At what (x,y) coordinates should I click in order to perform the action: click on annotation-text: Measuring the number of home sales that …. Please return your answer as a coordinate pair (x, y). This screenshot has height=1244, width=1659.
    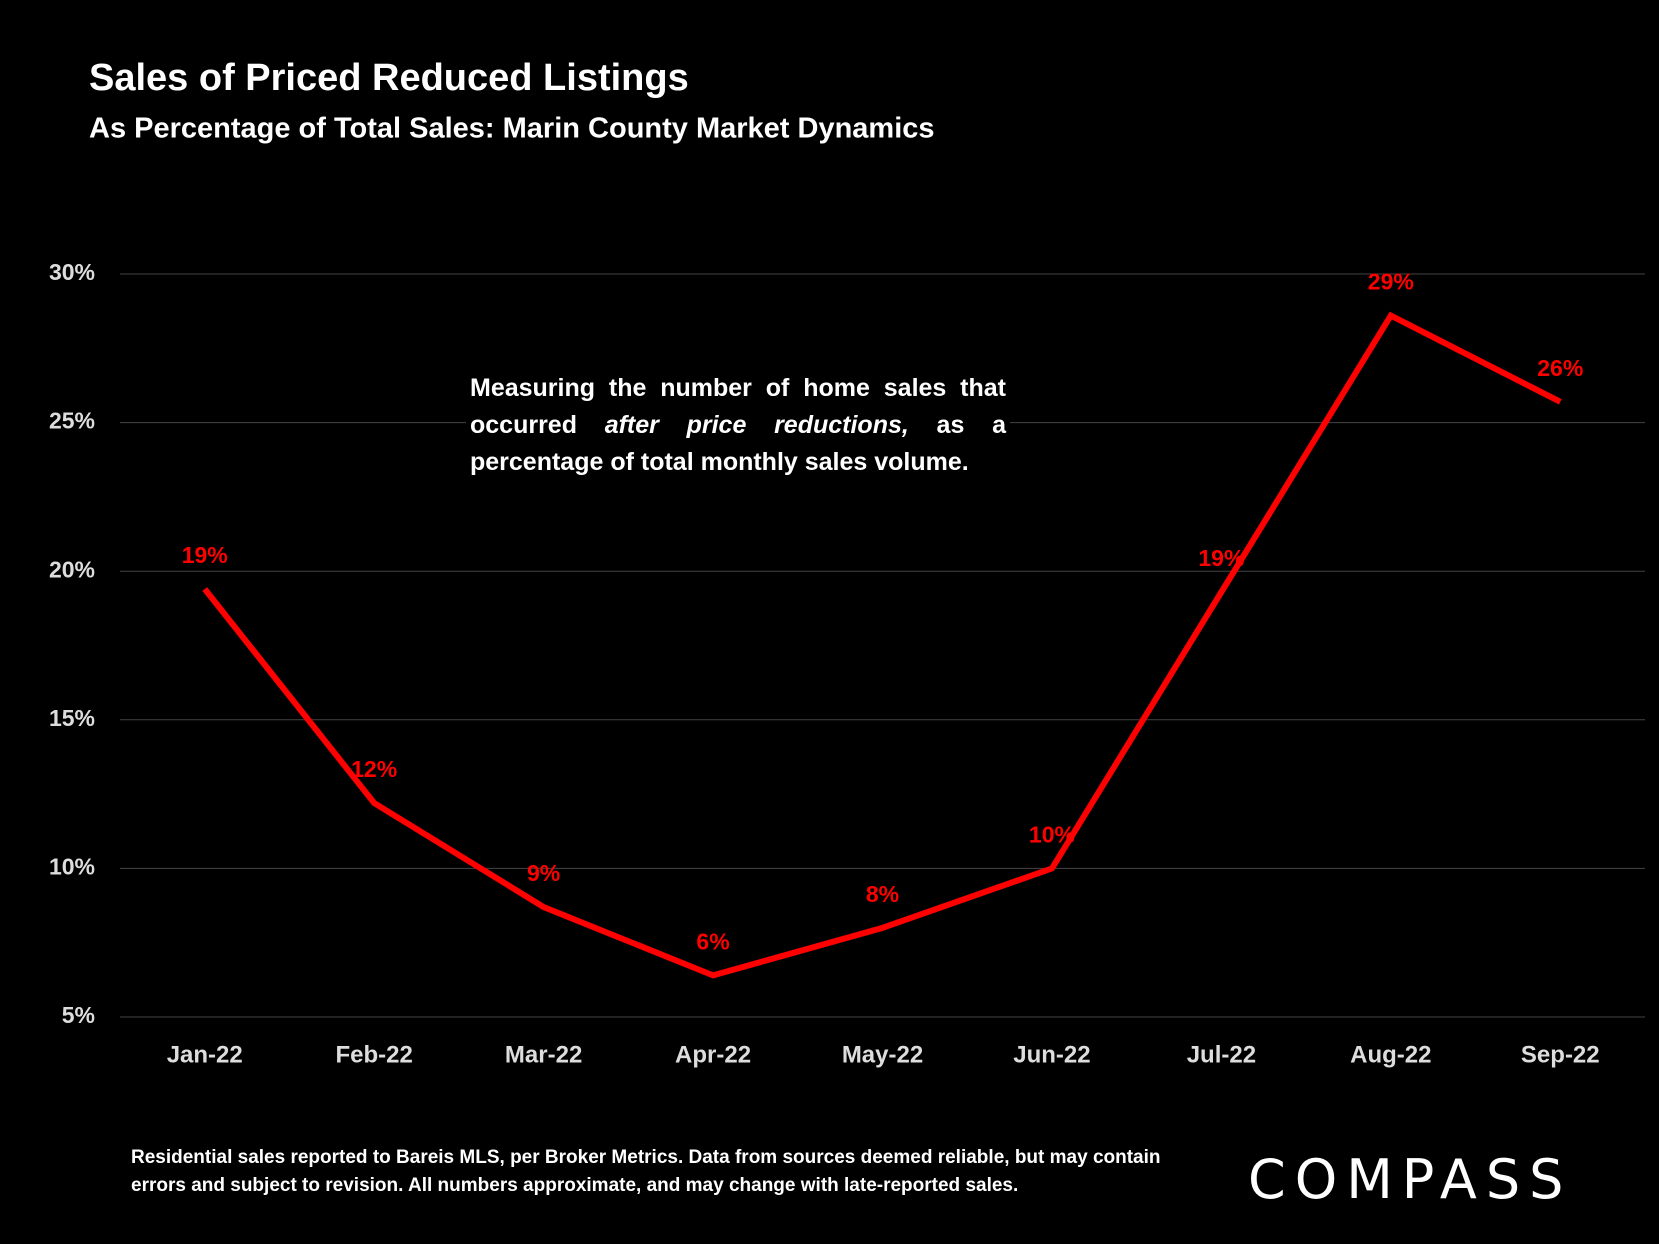
    Looking at the image, I should click on (738, 406).